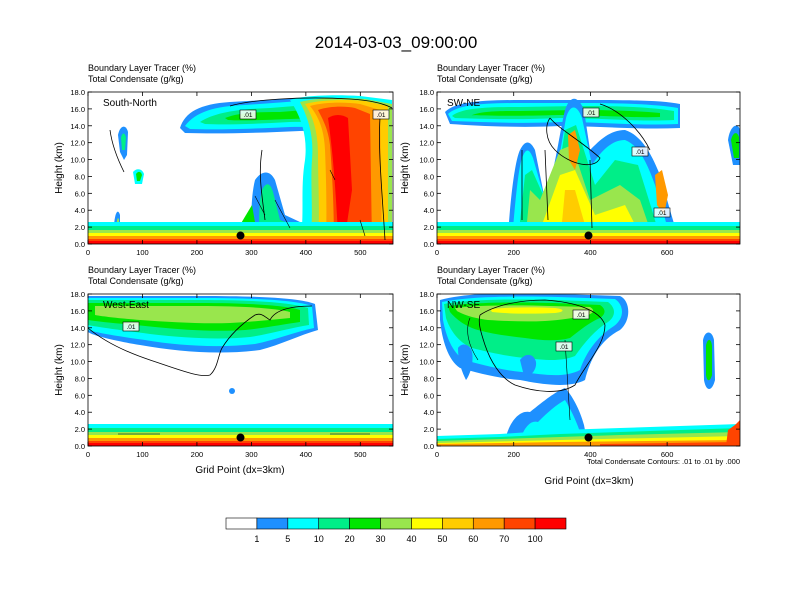 This screenshot has height=612, width=792. What do you see at coordinates (256, 539) in the screenshot?
I see `colorbar-label: 1` at bounding box center [256, 539].